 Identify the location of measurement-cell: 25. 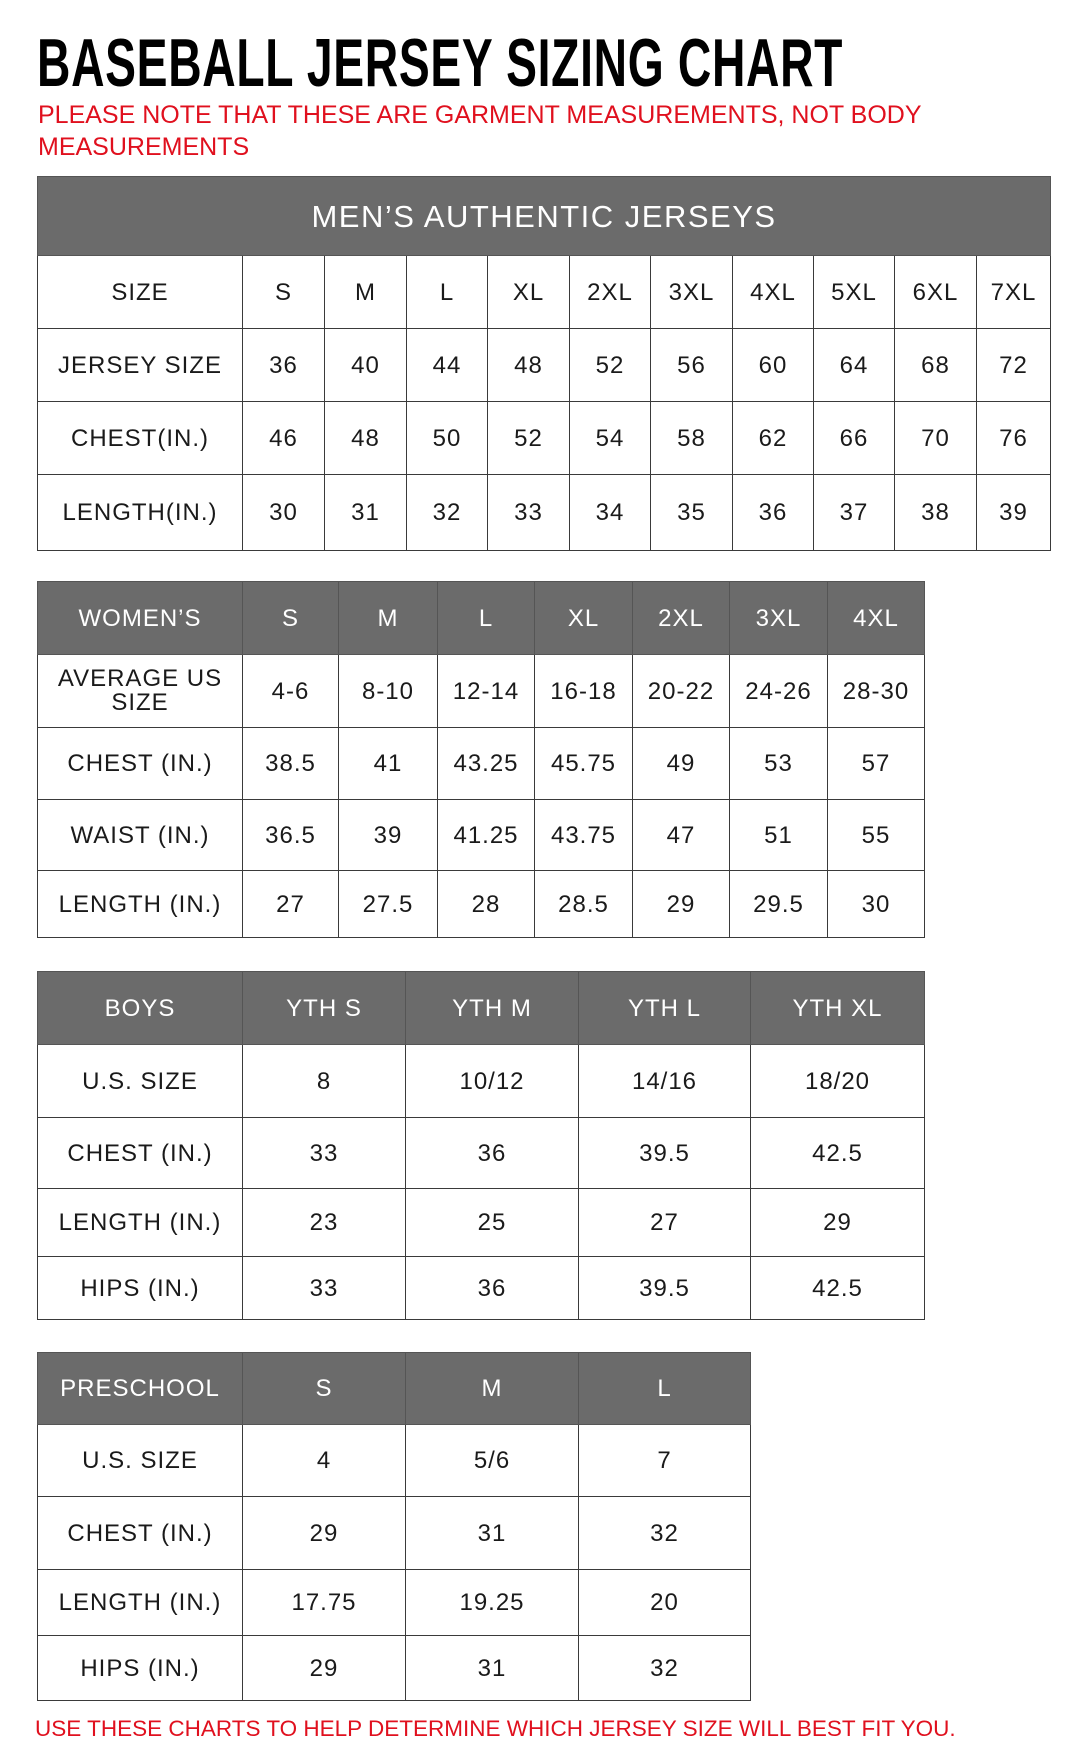
(492, 1222).